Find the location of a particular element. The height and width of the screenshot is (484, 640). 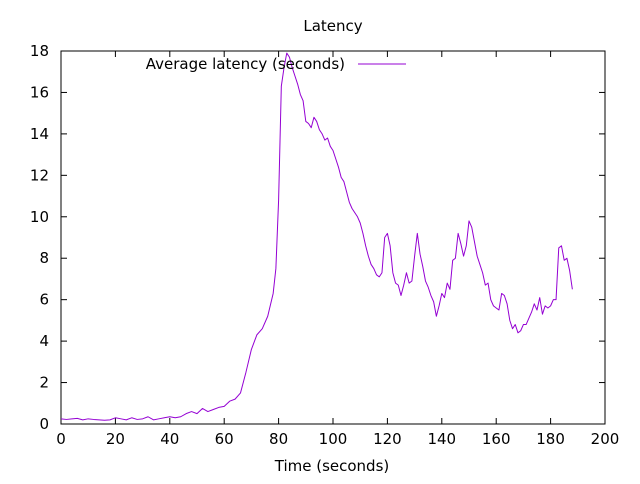

legend-label: Average latency (seconds) is located at coordinates (245, 64).